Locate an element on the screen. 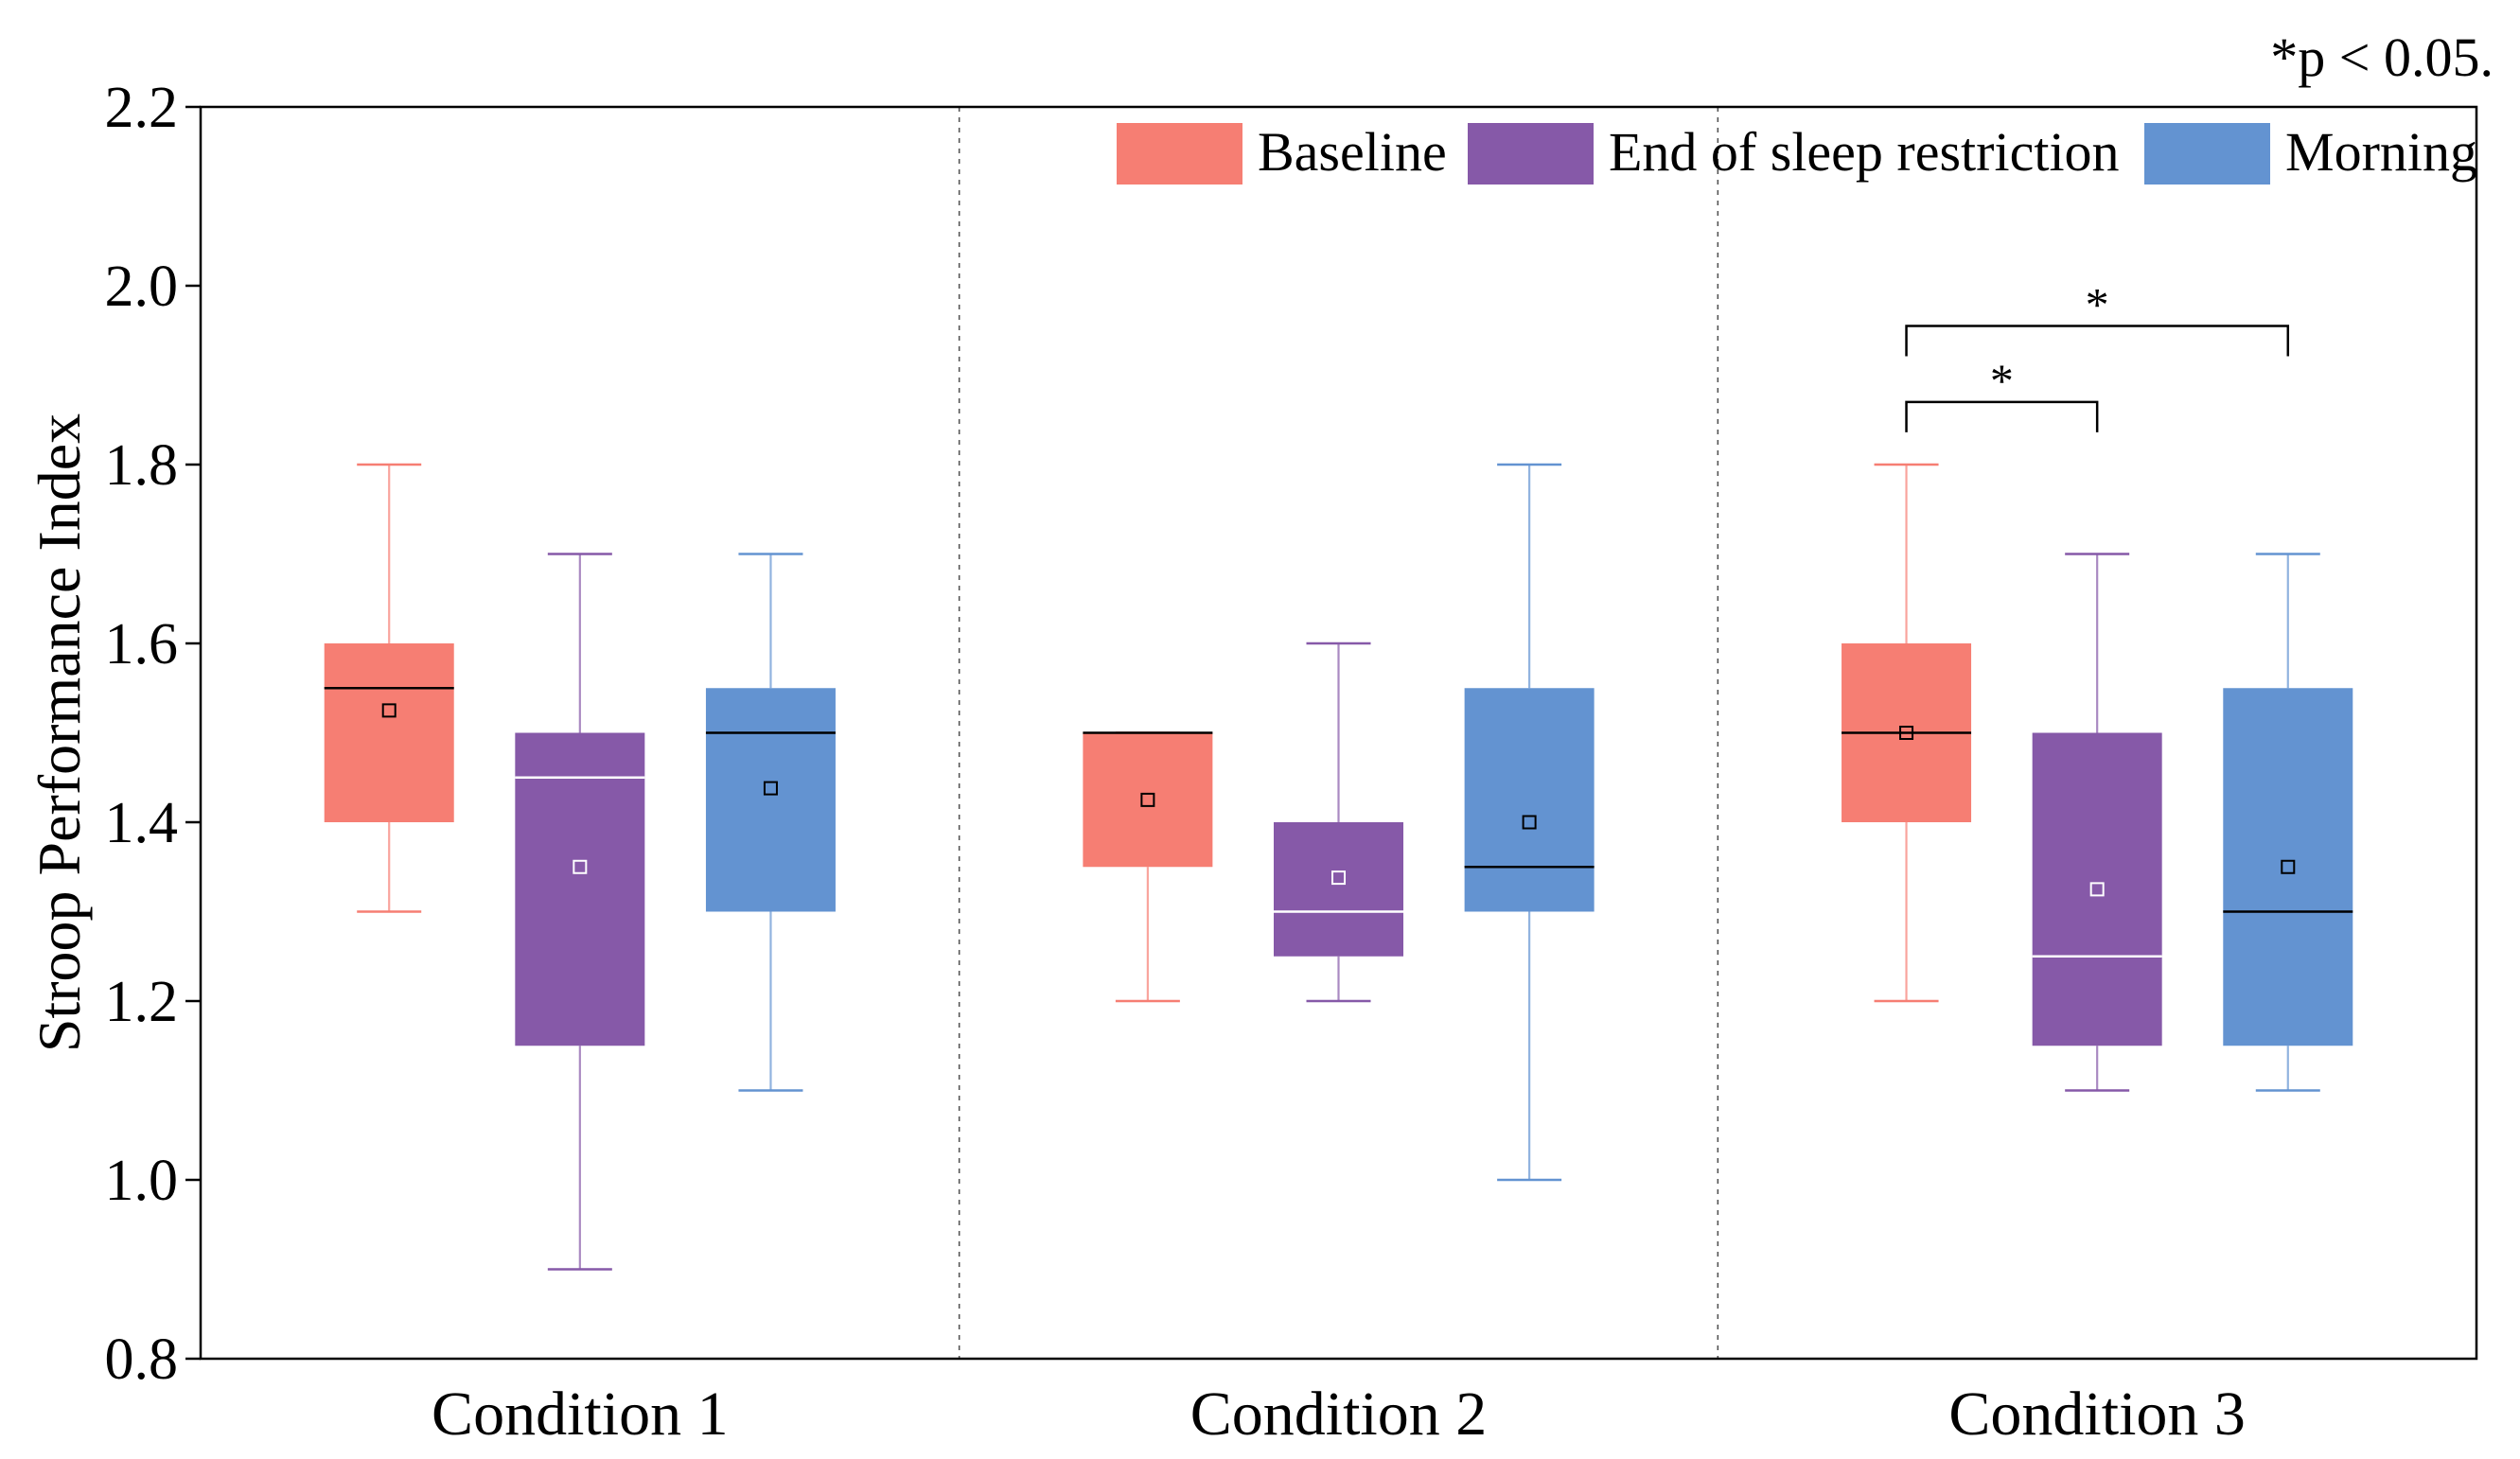  legend-label: Baseline is located at coordinates (1352, 152).